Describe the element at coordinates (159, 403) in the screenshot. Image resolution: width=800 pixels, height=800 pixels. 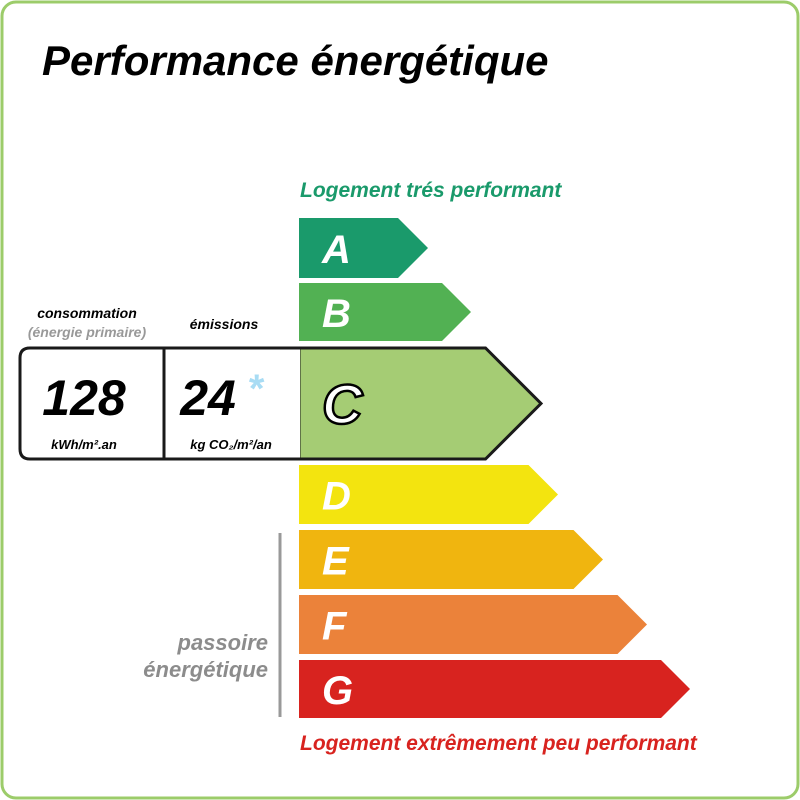
I see `values-box` at that location.